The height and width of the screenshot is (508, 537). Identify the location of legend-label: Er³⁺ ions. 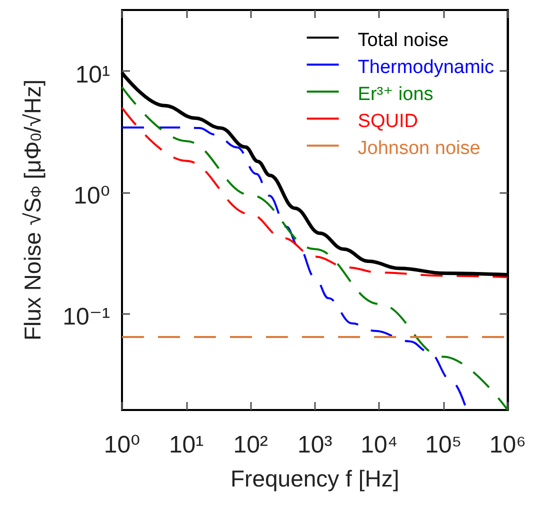
(396, 94).